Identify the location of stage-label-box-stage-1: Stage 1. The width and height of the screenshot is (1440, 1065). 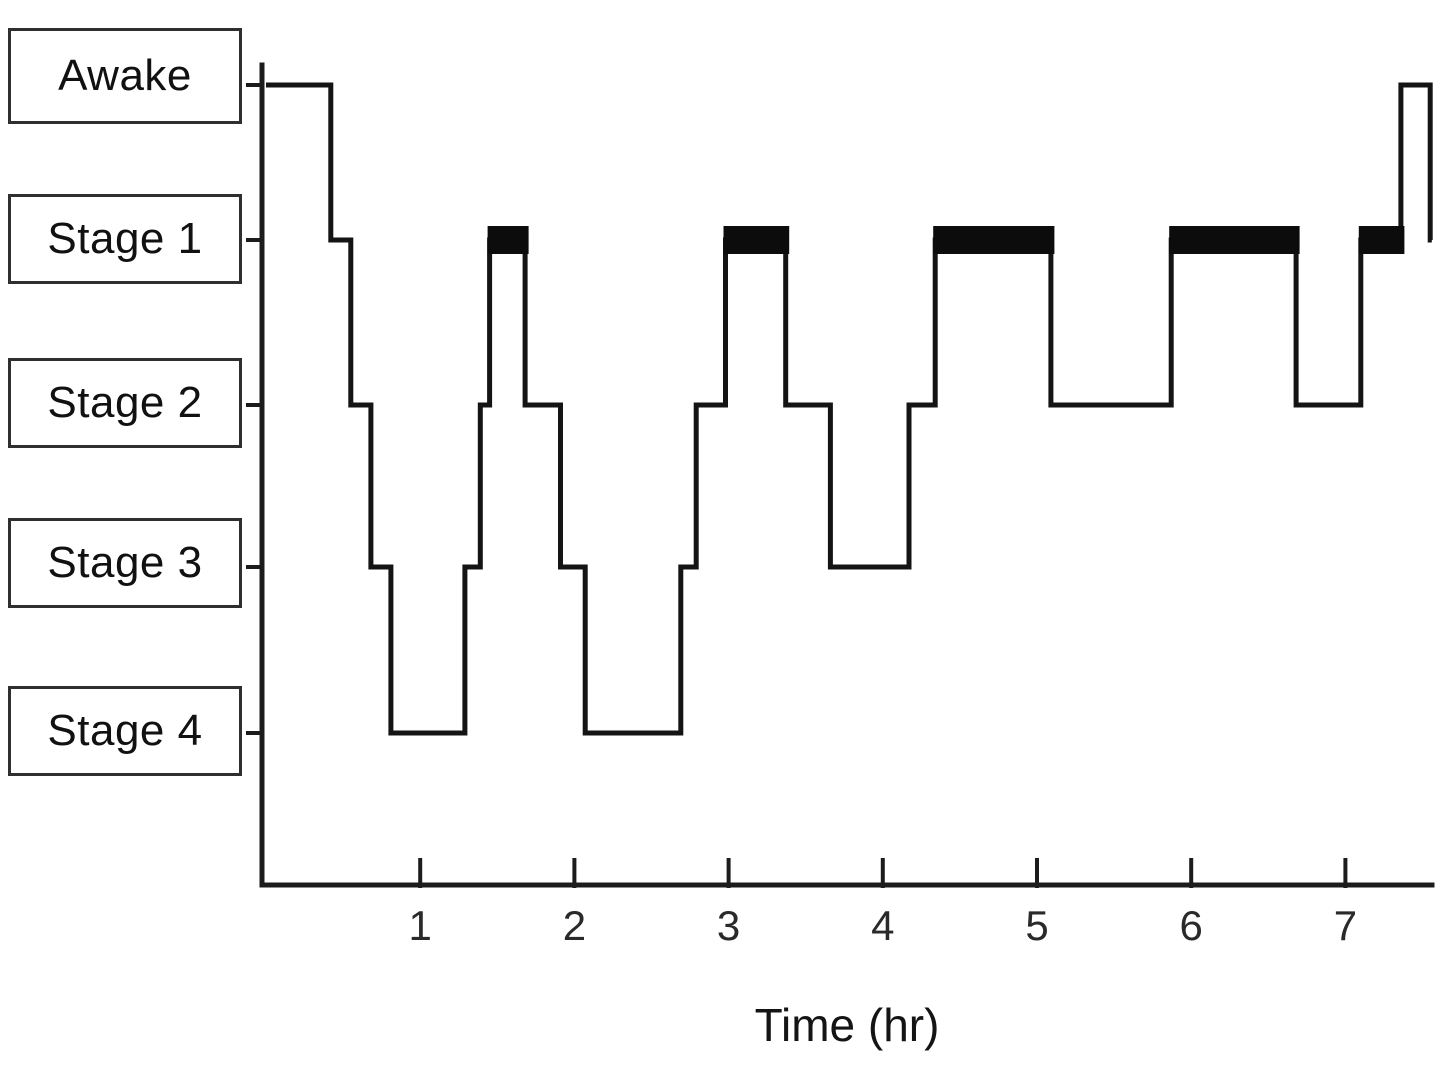
(125, 239).